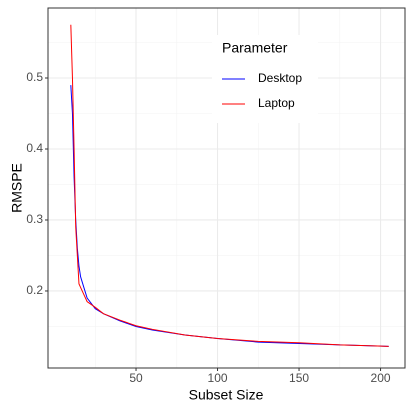  Describe the element at coordinates (34, 290) in the screenshot. I see `y-tick-label: 0.2` at that location.